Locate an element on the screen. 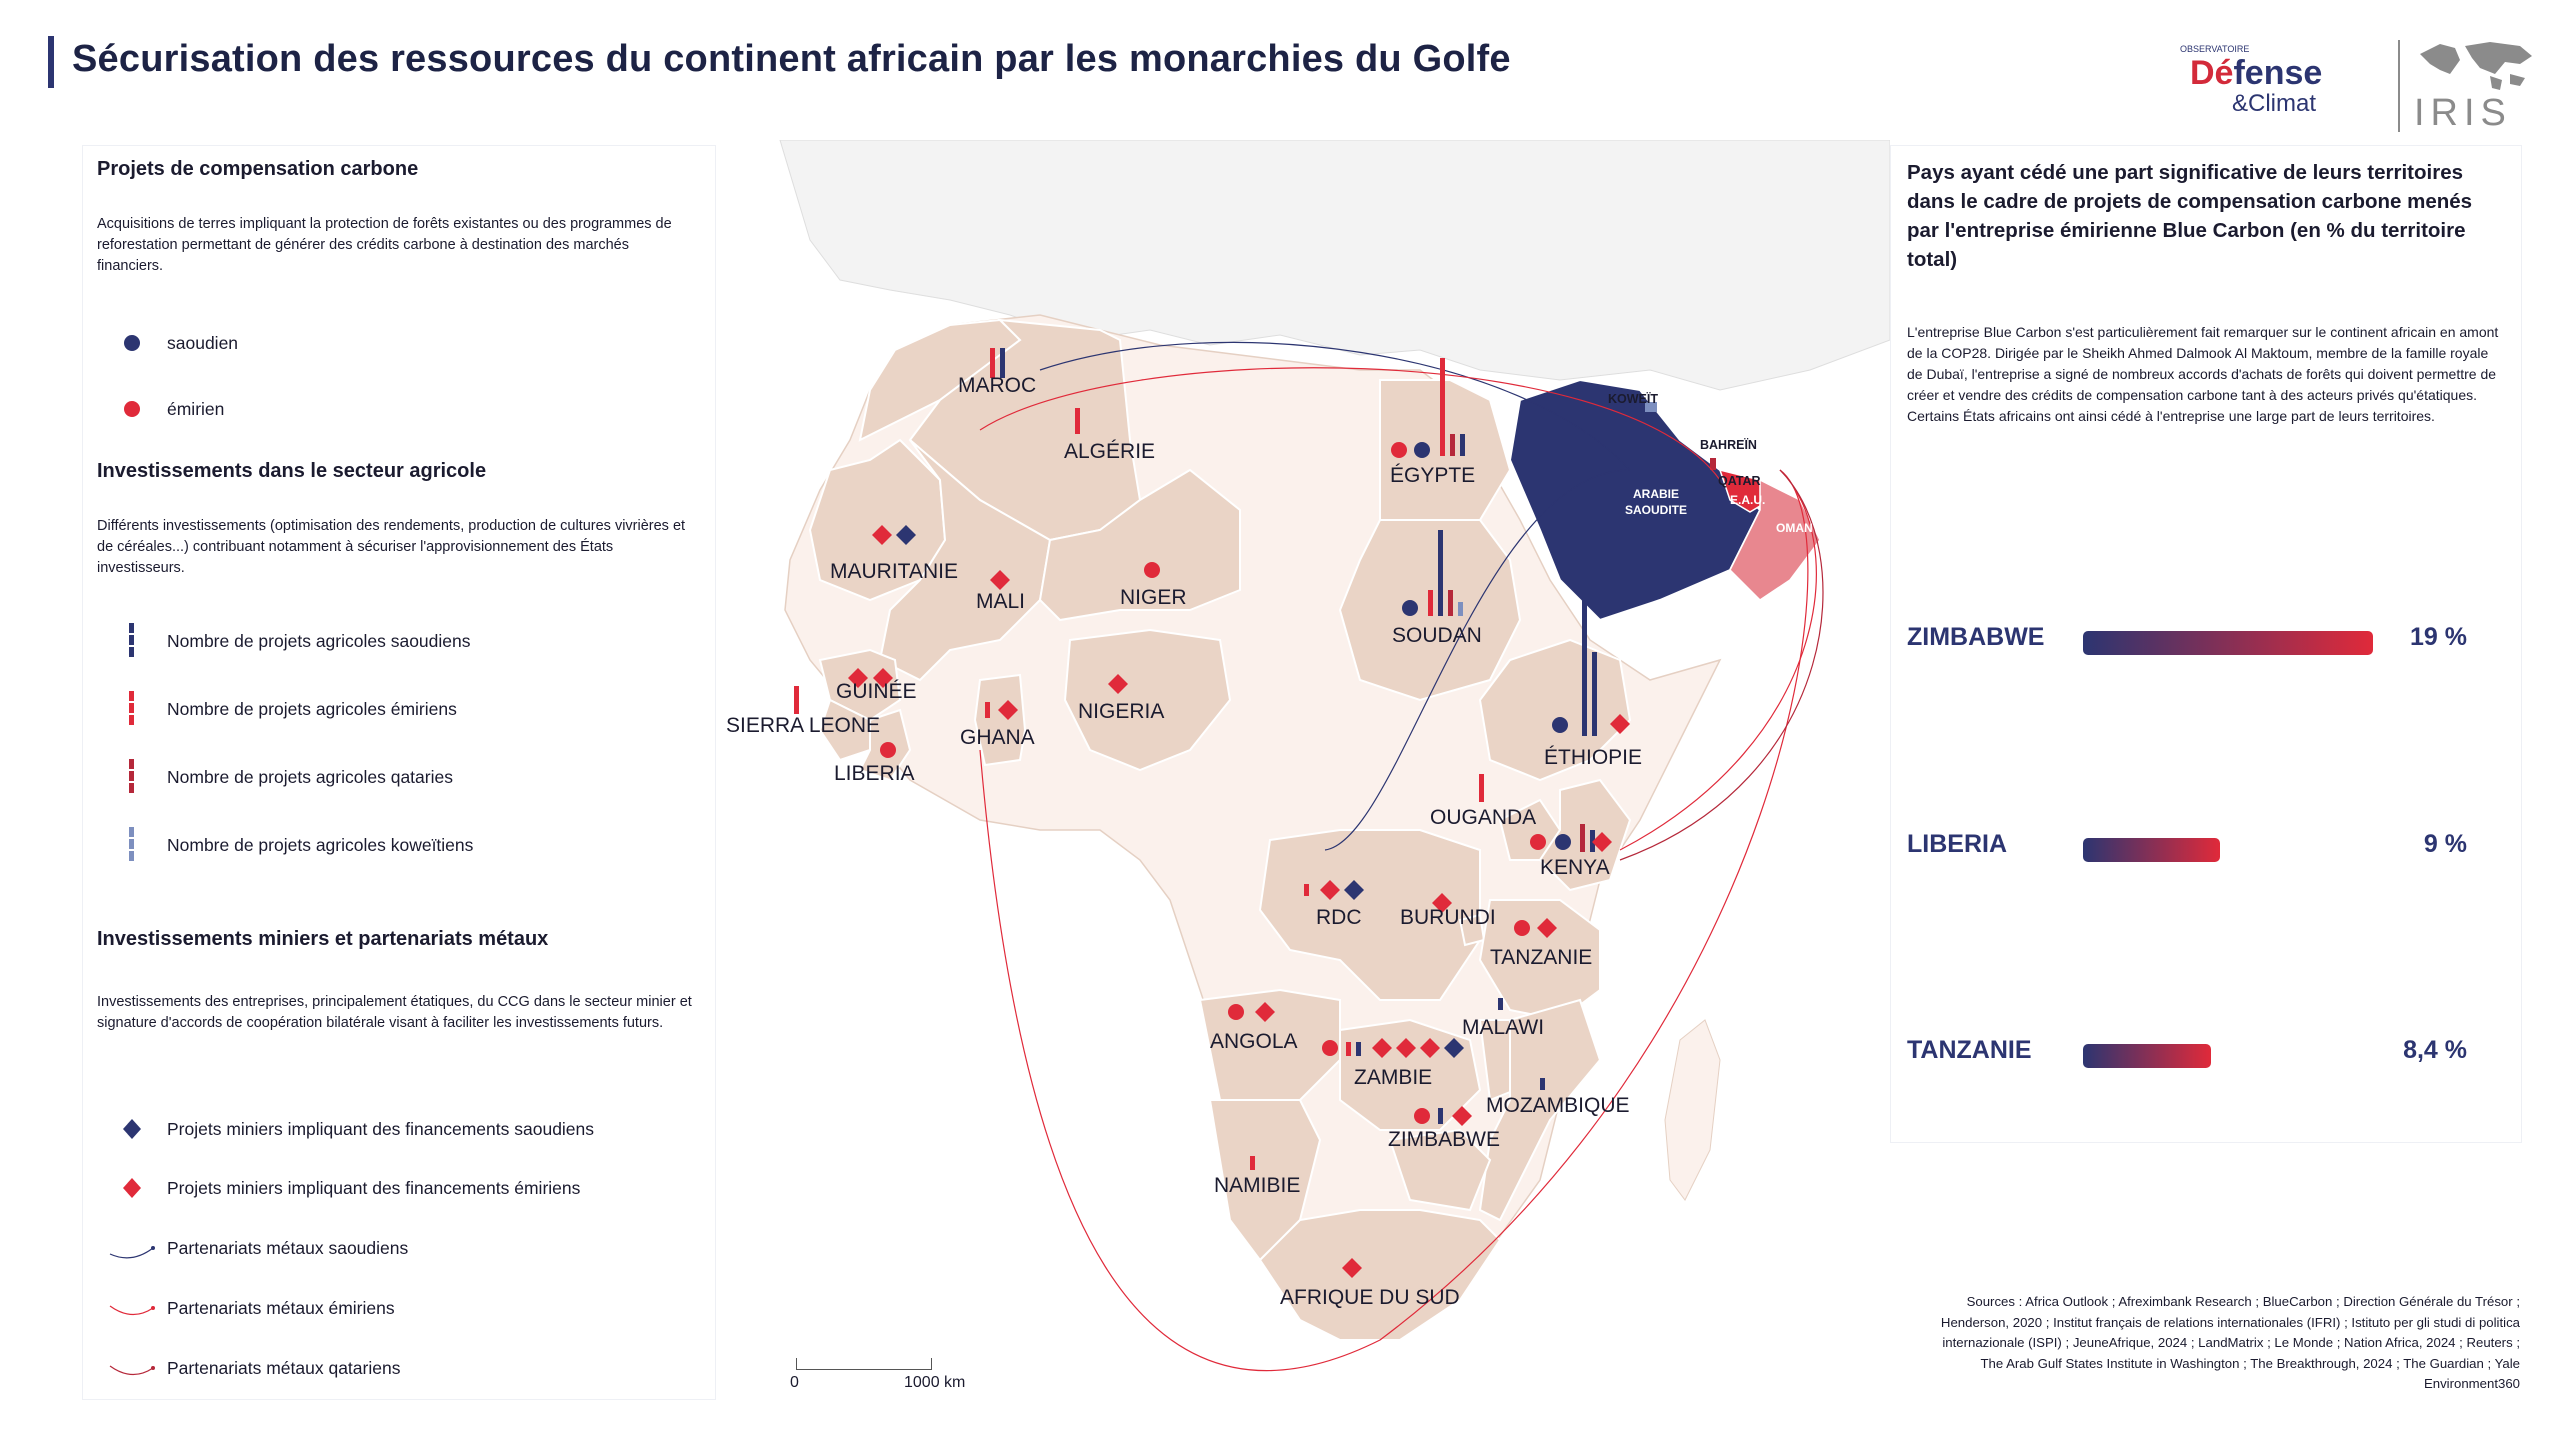 The width and height of the screenshot is (2560, 1440). iris-logo-text: IRIS is located at coordinates (2463, 113).